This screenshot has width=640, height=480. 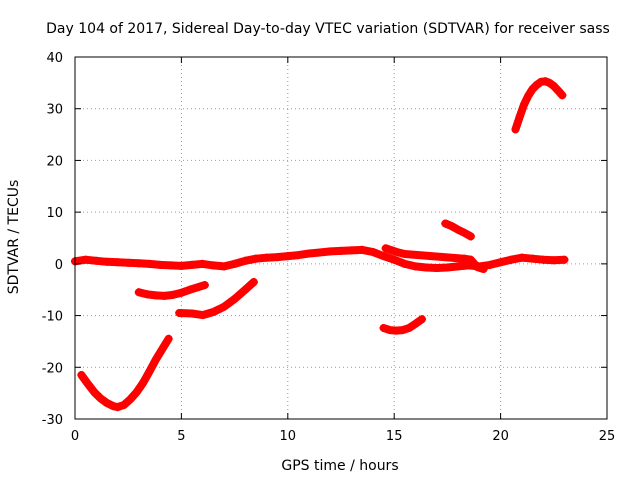 I want to click on x-axis-label: GPS time / hours, so click(x=339, y=466).